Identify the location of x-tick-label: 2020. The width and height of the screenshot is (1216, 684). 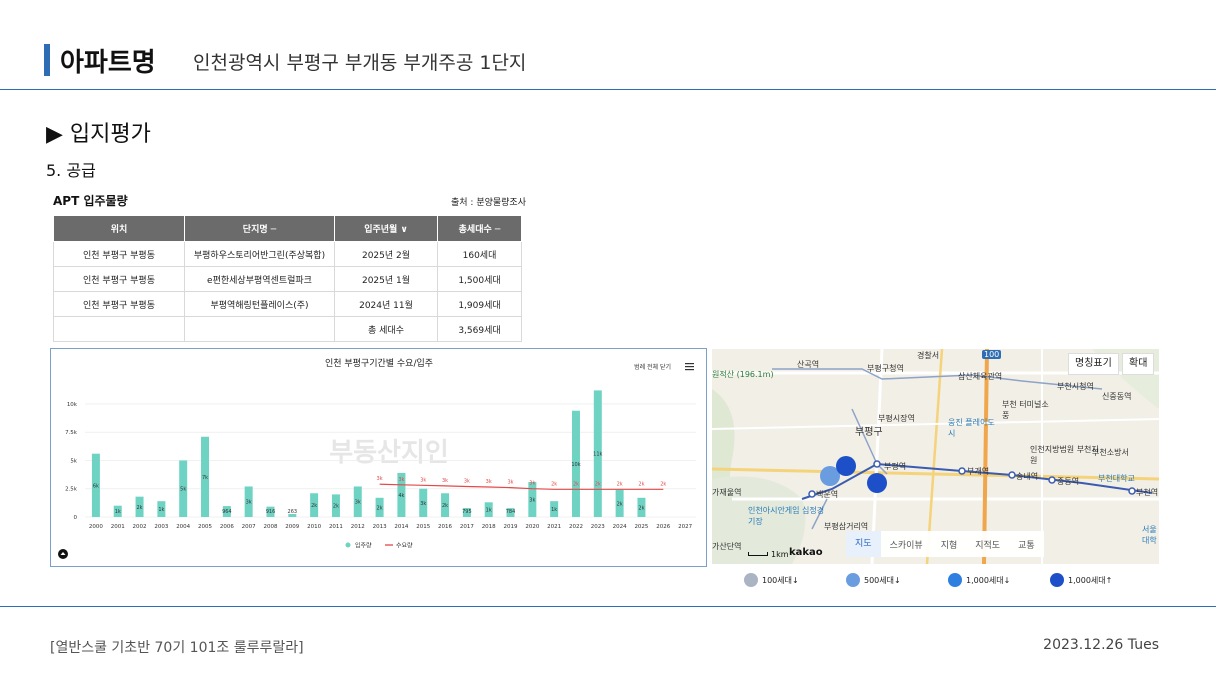
(532, 527).